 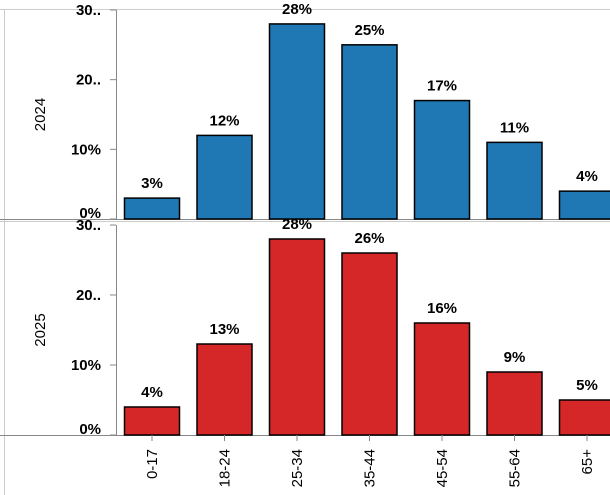 What do you see at coordinates (152, 183) in the screenshot?
I see `data-label-2024-0-17: 3%` at bounding box center [152, 183].